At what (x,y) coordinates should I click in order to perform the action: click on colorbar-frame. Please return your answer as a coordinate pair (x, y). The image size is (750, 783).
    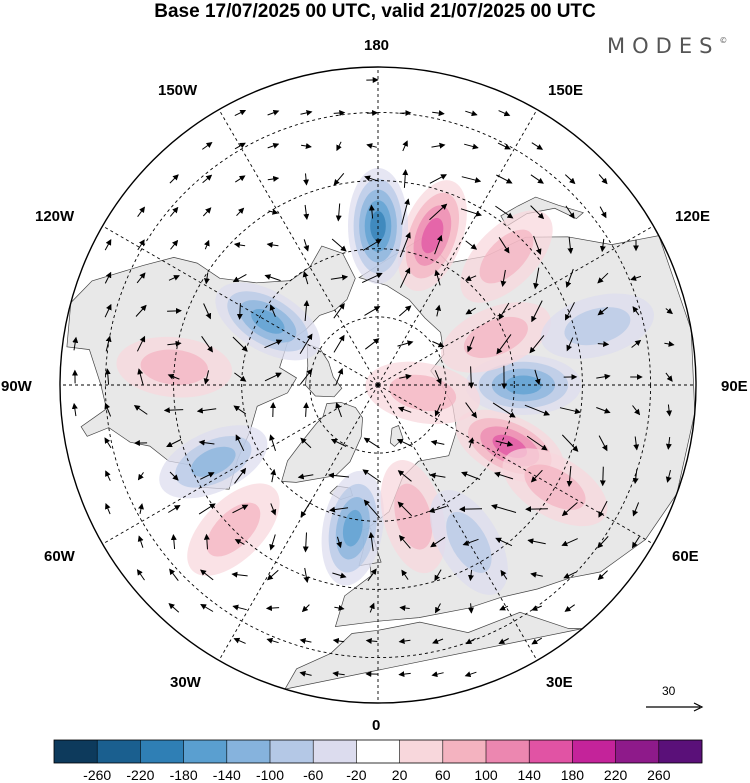
    Looking at the image, I should click on (378, 751).